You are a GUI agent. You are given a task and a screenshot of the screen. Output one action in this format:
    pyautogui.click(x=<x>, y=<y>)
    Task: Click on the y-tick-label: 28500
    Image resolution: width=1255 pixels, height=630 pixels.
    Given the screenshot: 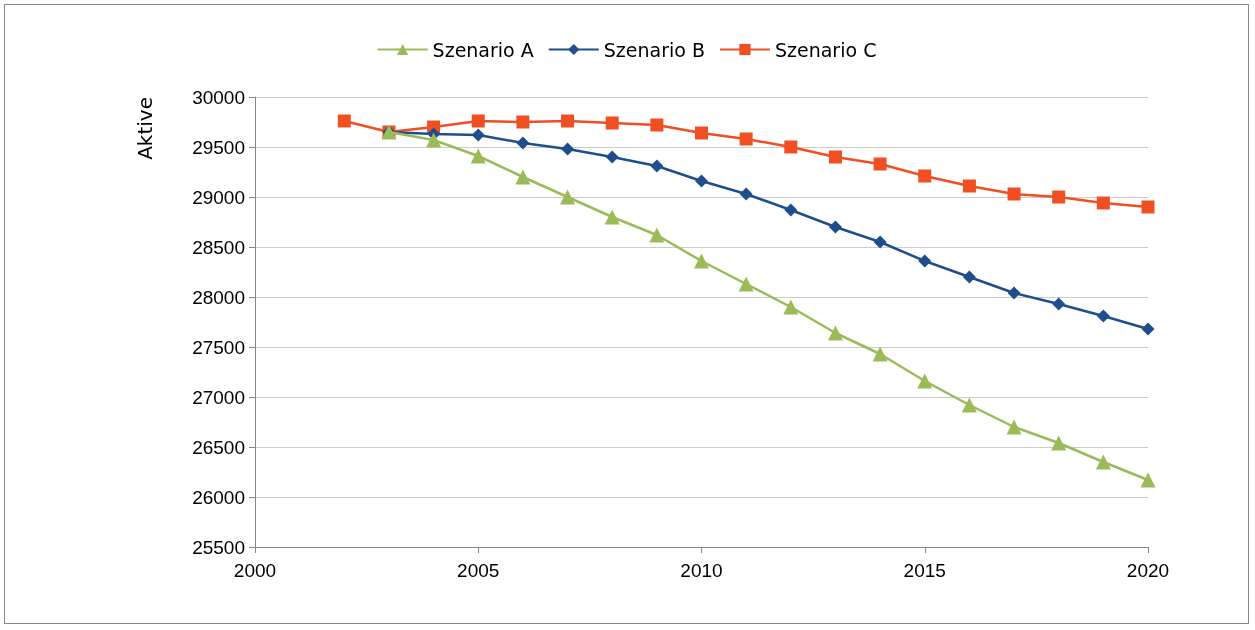 What is the action you would take?
    pyautogui.click(x=218, y=247)
    